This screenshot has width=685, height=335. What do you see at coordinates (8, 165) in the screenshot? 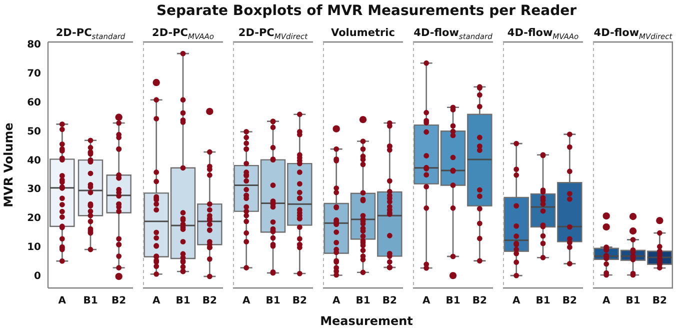
I see `y-axis-title: MVR Volume` at bounding box center [8, 165].